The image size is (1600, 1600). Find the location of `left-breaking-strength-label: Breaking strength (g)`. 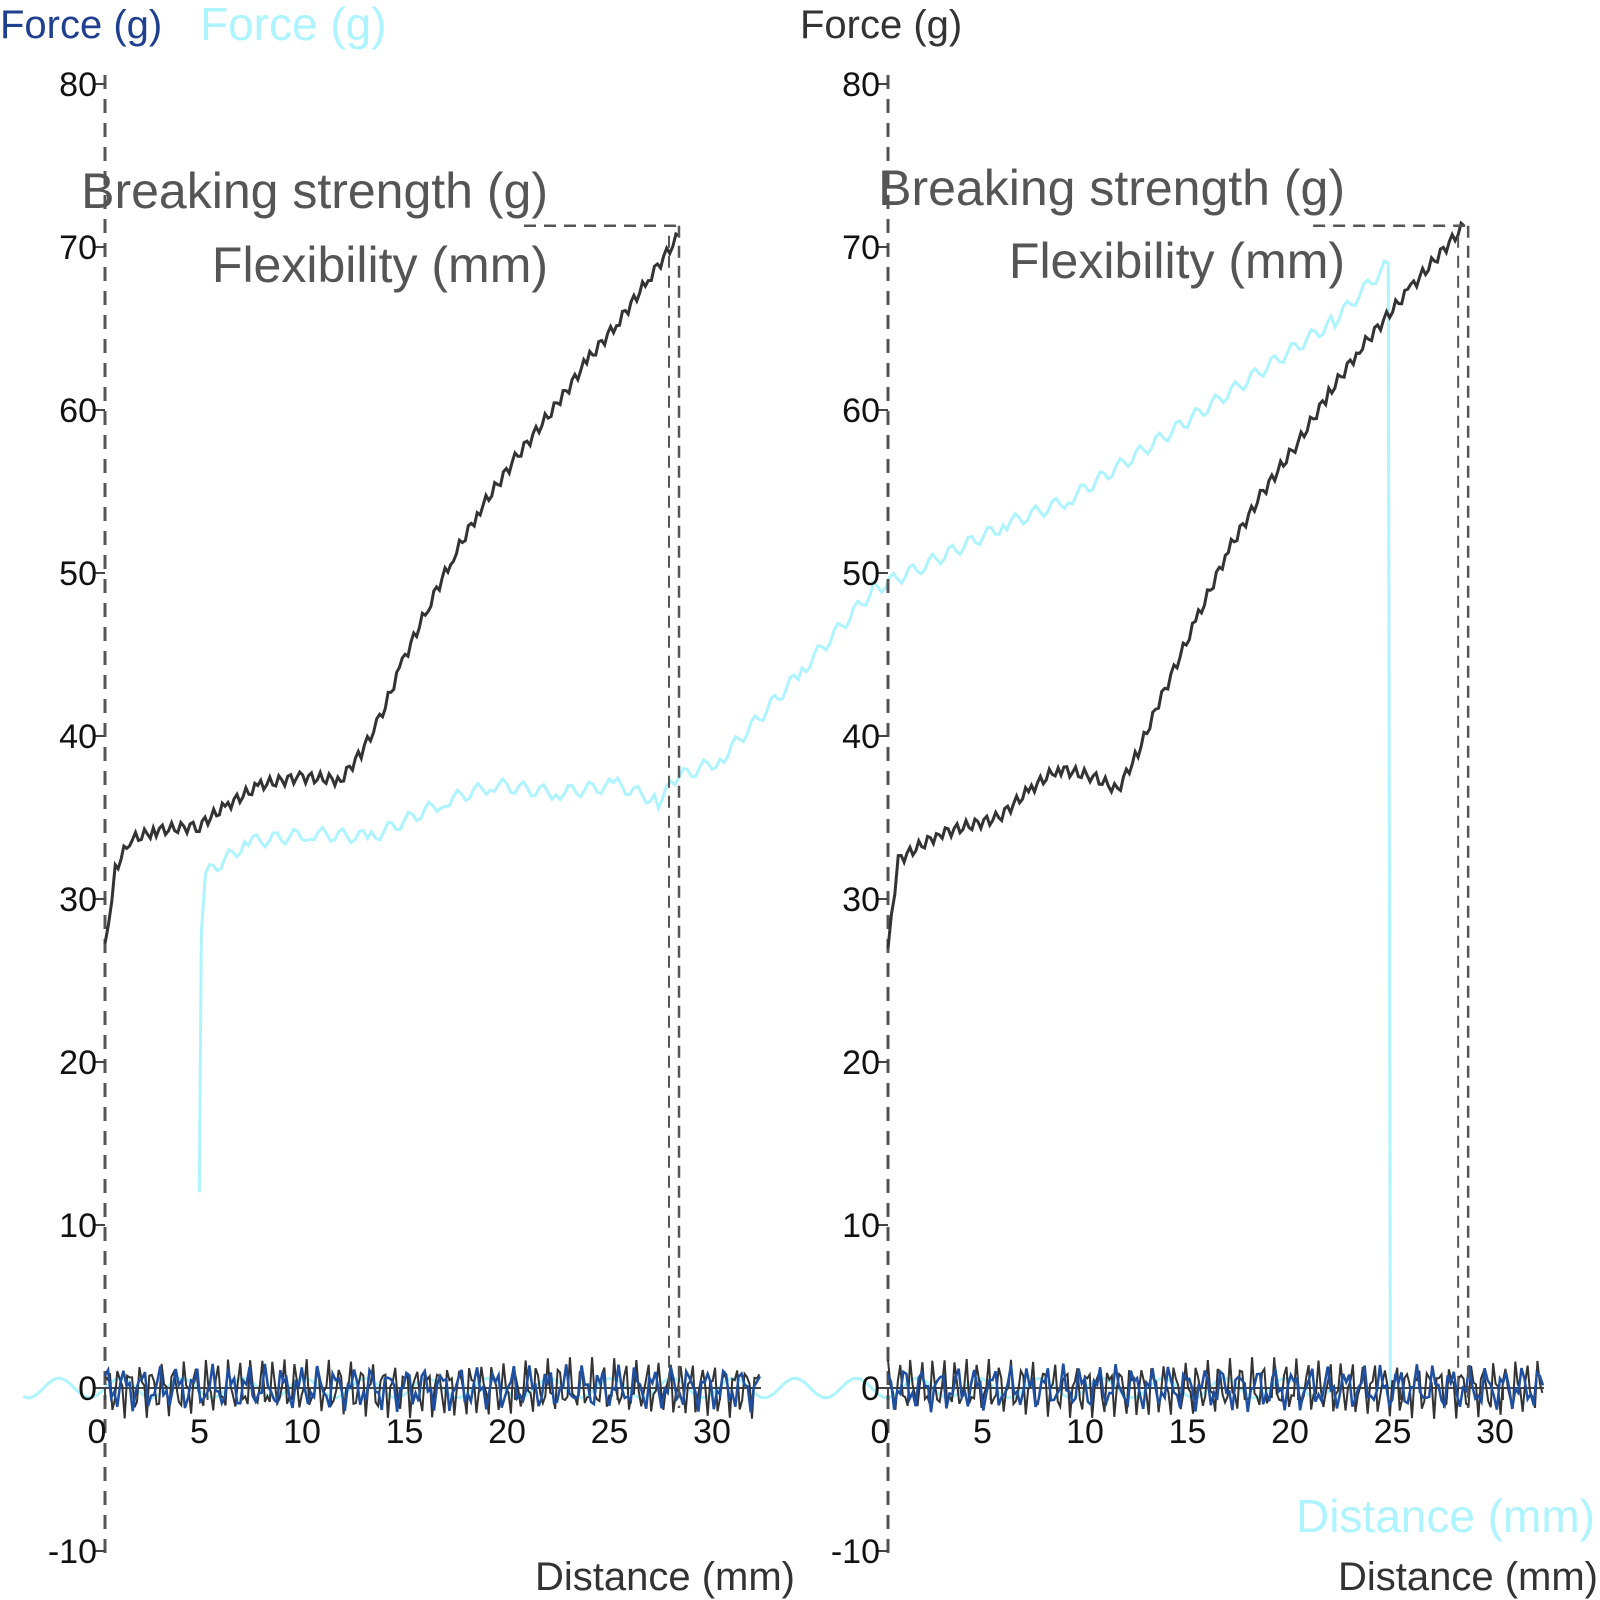

left-breaking-strength-label: Breaking strength (g) is located at coordinates (314, 191).